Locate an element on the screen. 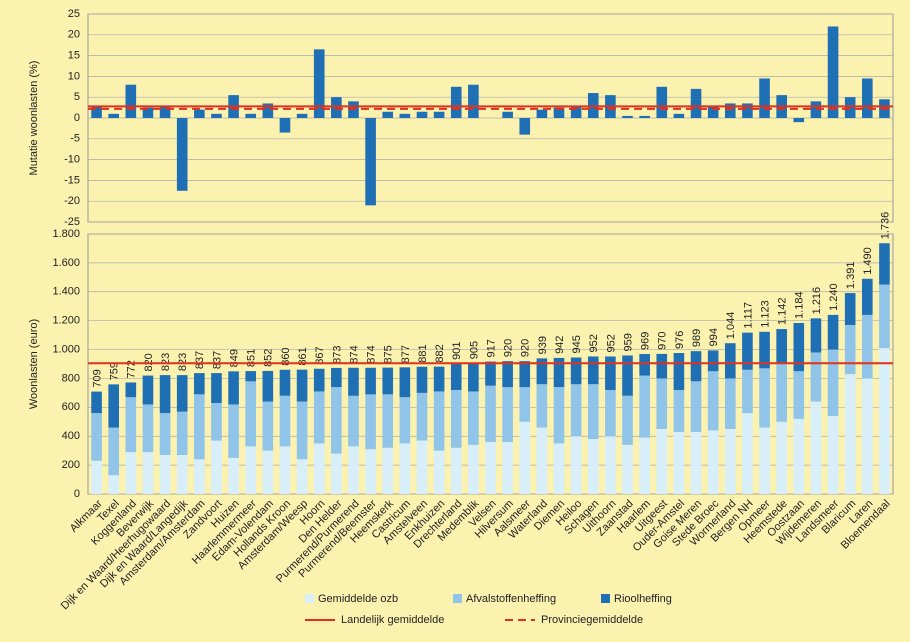 The height and width of the screenshot is (642, 910). total-label: 989 is located at coordinates (697, 338).